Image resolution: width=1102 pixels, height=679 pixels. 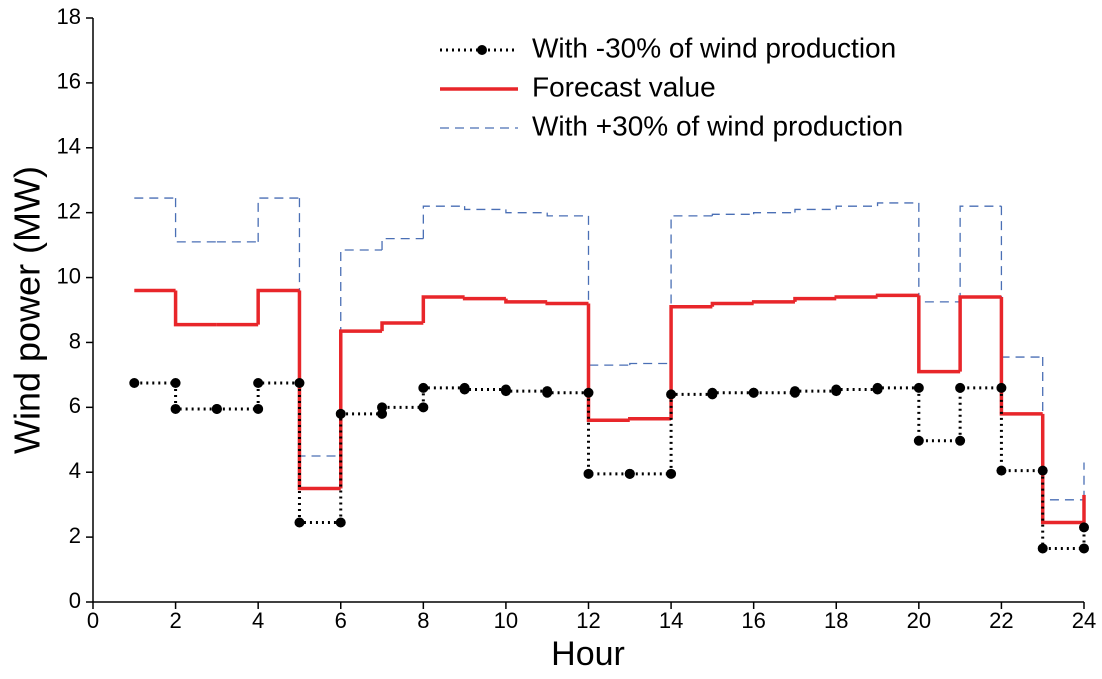 What do you see at coordinates (75, 405) in the screenshot?
I see `y-tick-label: 6` at bounding box center [75, 405].